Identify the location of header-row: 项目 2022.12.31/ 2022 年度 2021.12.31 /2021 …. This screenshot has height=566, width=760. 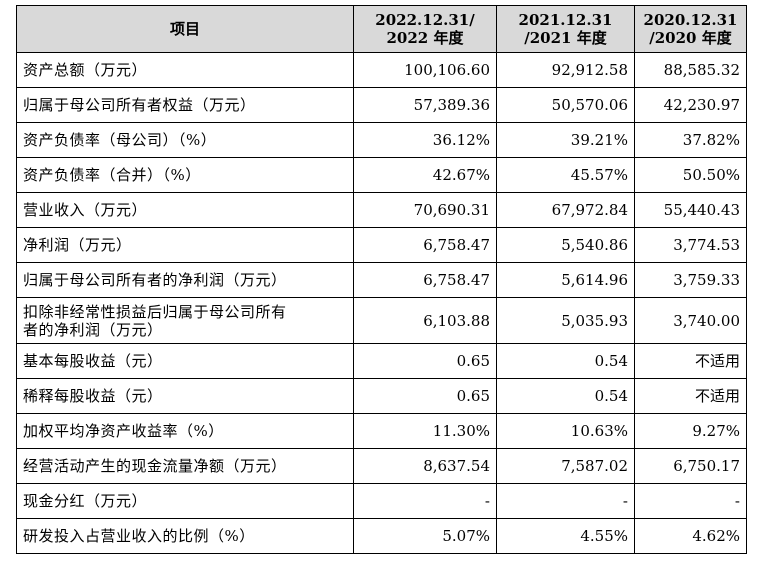
(381, 29).